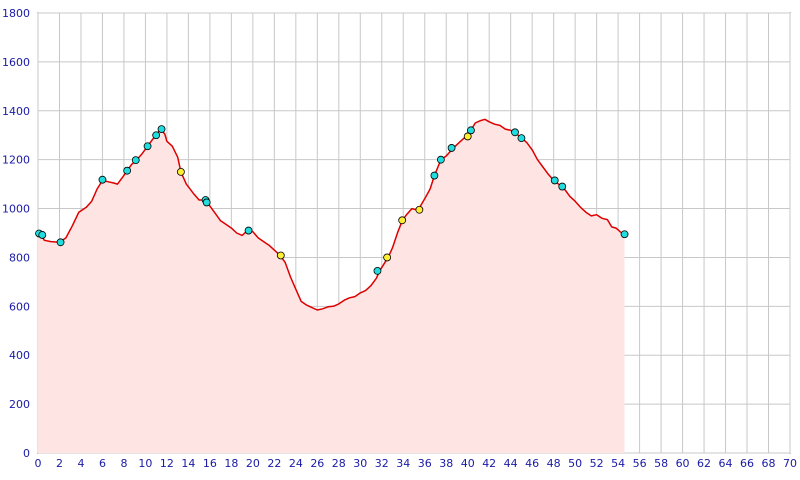  Describe the element at coordinates (16, 233) in the screenshot. I see `y-tick-labels: 0 200 400 600 800 1000 1200 1400 1600 1800` at that location.